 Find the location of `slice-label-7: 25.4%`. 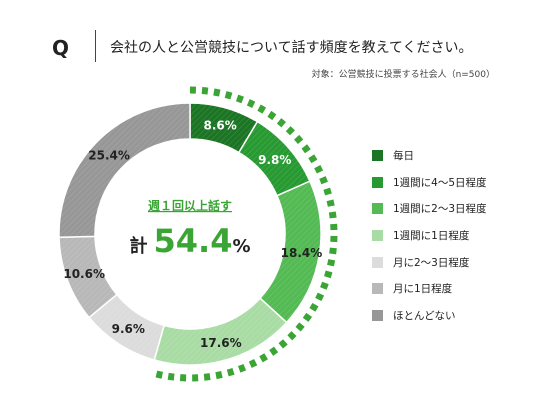

slice-label-7: 25.4% is located at coordinates (109, 156).